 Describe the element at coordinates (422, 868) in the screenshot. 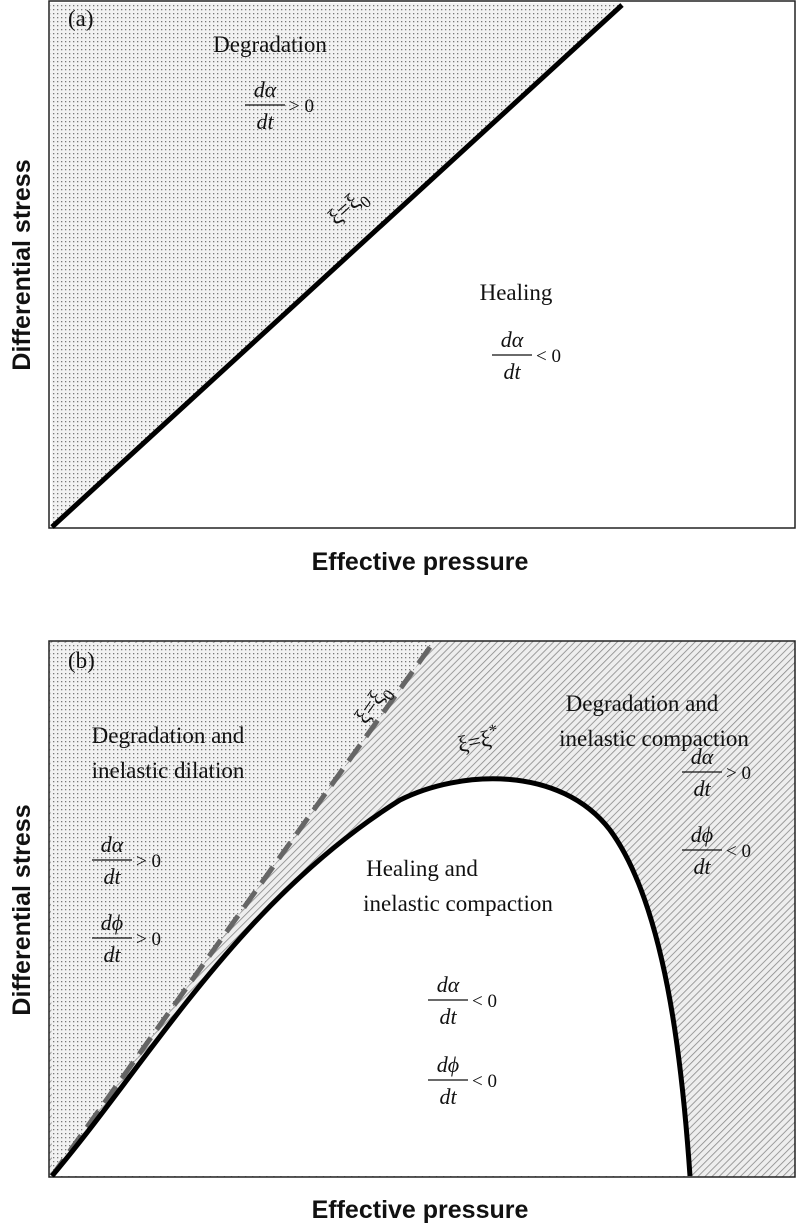

I see `region-title: Healing and` at that location.